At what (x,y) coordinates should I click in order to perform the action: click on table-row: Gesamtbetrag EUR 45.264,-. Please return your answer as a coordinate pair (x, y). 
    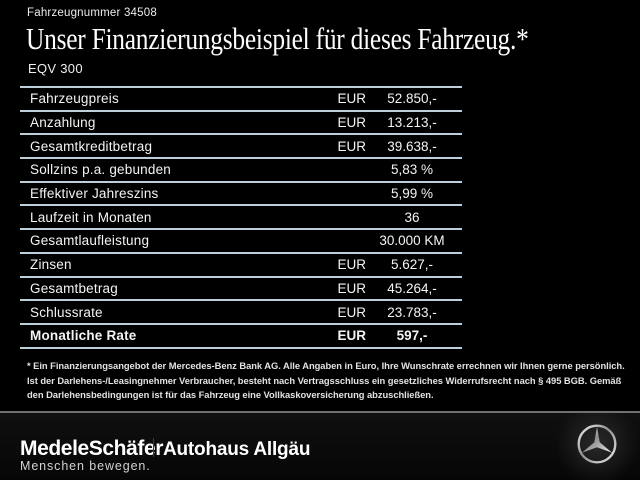
    Looking at the image, I should click on (241, 287).